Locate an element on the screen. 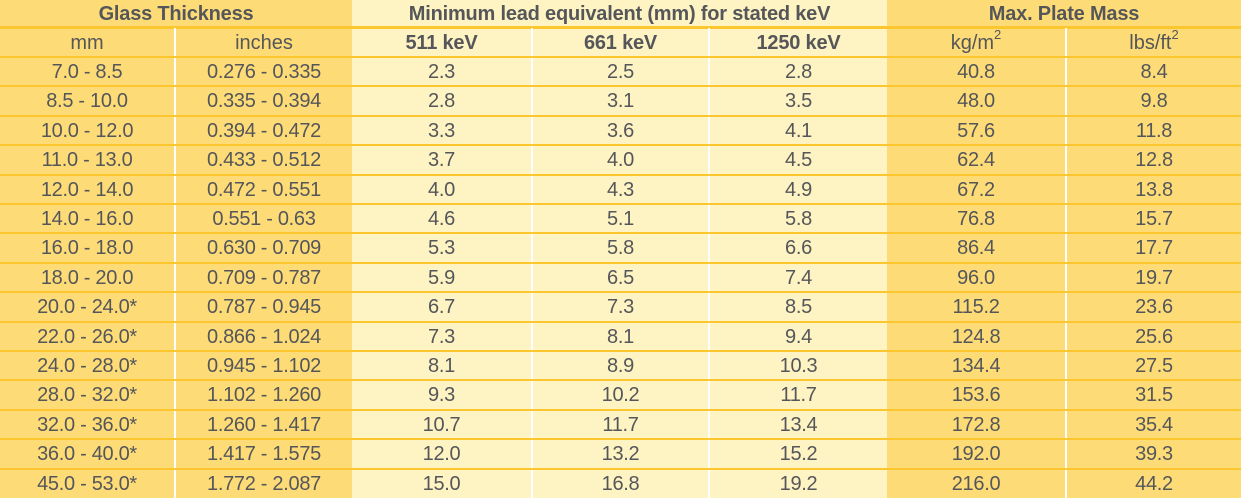 Image resolution: width=1241 pixels, height=498 pixels. cell-mm: 20.0 - 24.0* is located at coordinates (87, 307).